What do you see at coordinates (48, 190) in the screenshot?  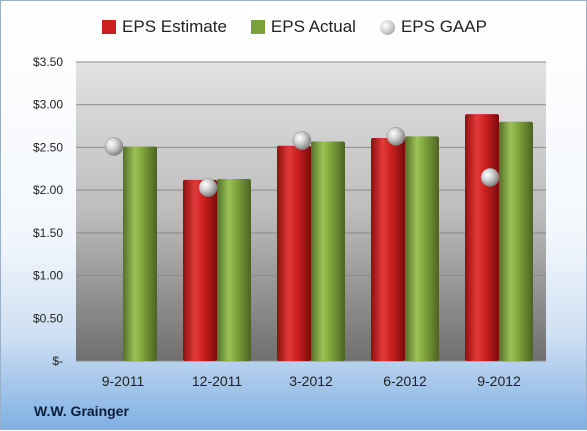 I see `y-tick-label: $2.00` at bounding box center [48, 190].